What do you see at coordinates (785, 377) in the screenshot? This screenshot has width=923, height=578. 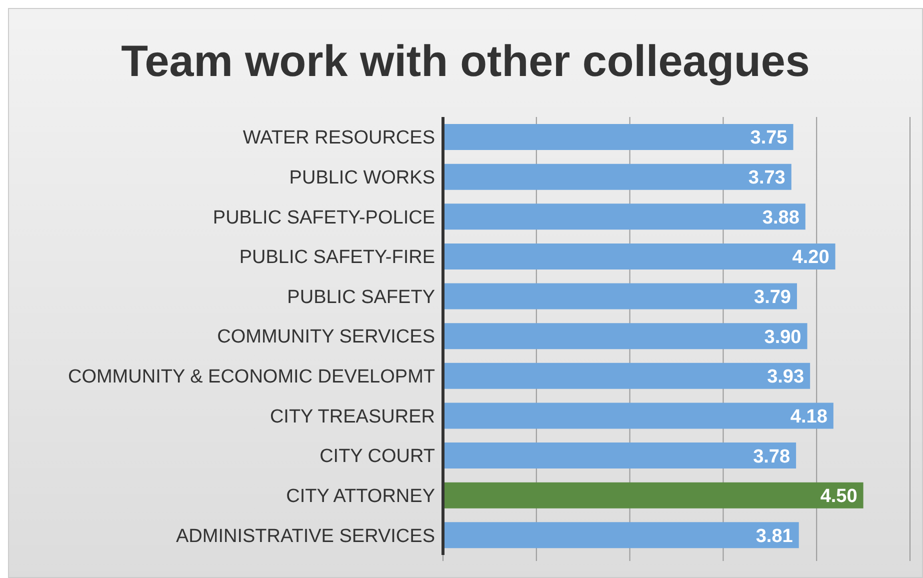 I see `data-label: 3.93` at bounding box center [785, 377].